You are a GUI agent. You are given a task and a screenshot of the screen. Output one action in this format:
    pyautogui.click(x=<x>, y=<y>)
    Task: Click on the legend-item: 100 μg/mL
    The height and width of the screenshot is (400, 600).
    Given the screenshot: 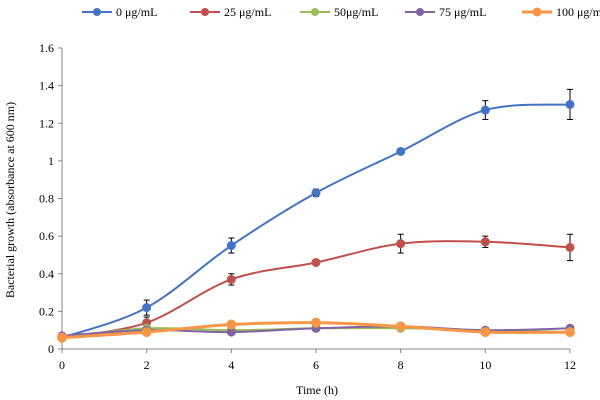 What is the action you would take?
    pyautogui.click(x=561, y=12)
    